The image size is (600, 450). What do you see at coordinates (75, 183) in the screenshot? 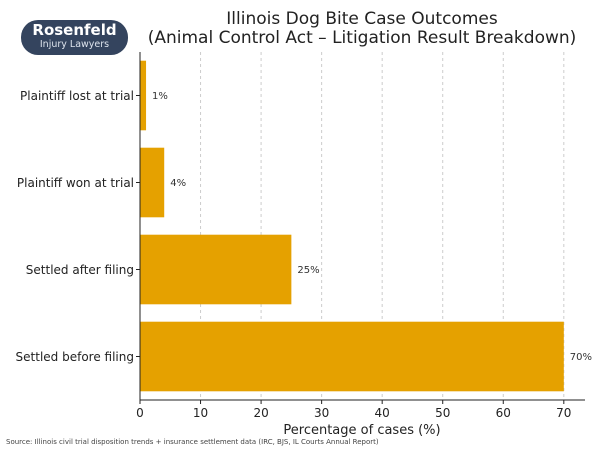
I see `y-tick-label: Plaintiff won at trial` at bounding box center [75, 183].